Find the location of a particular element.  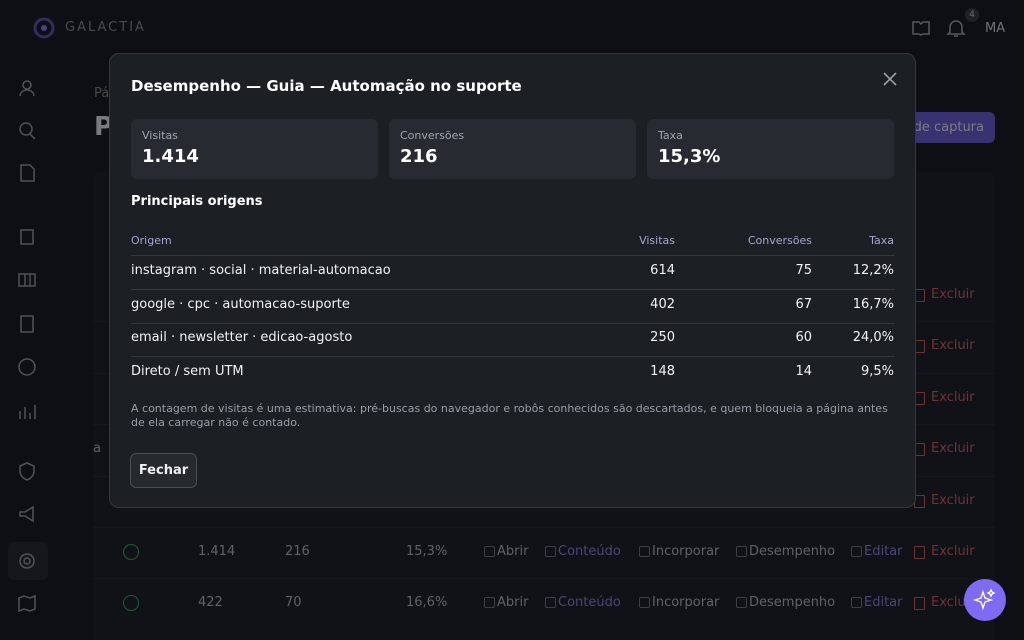

close-icon is located at coordinates (890, 79).